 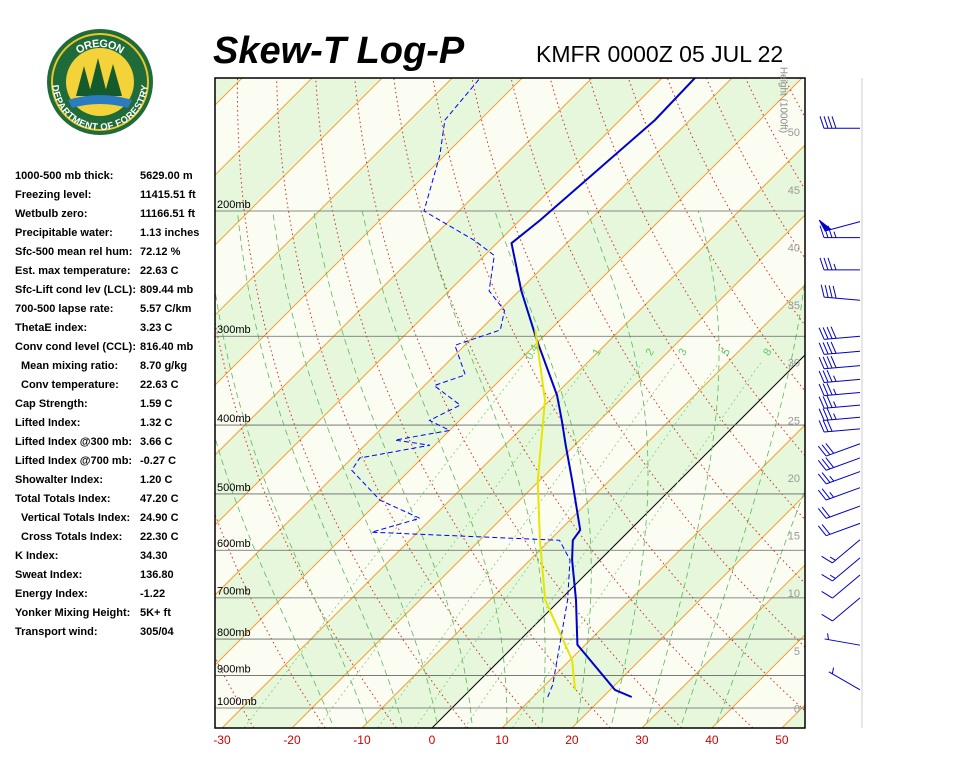 What do you see at coordinates (794, 191) in the screenshot?
I see `y2-tick-label: 45` at bounding box center [794, 191].